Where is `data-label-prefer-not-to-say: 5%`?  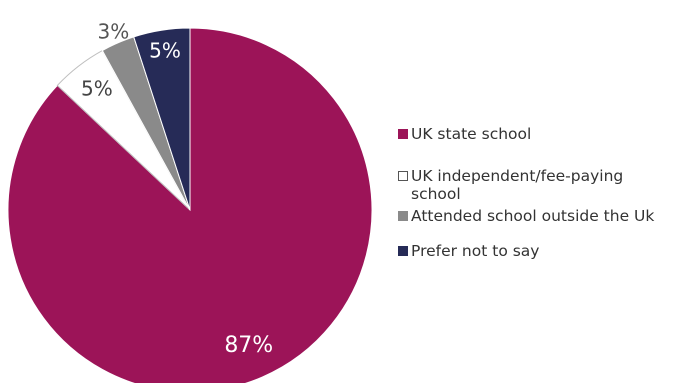
data-label-prefer-not-to-say: 5% is located at coordinates (165, 50).